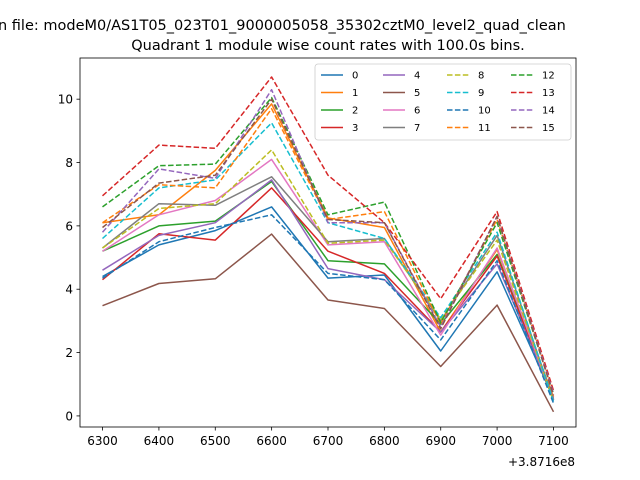 This screenshot has width=640, height=480. I want to click on x-axis-offset-label: +3.8716e8, so click(541, 462).